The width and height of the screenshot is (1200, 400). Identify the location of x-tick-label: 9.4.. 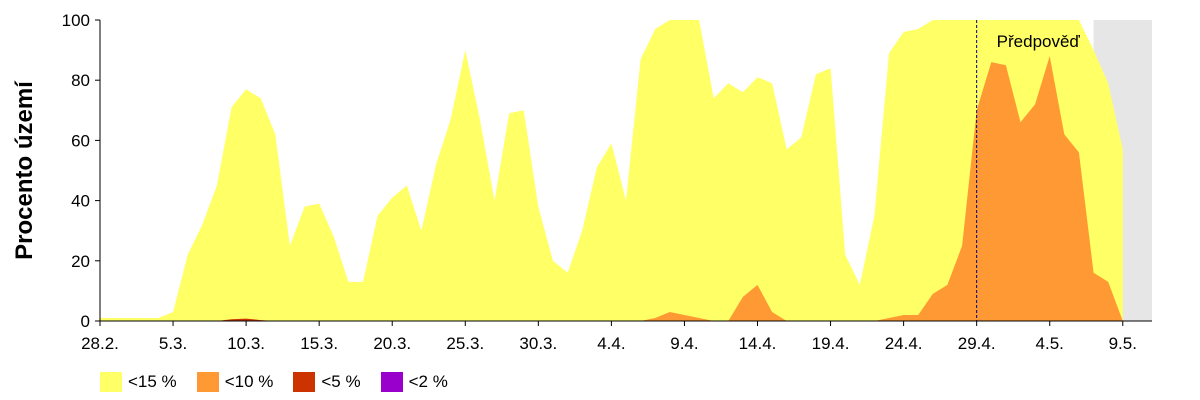
(684, 343).